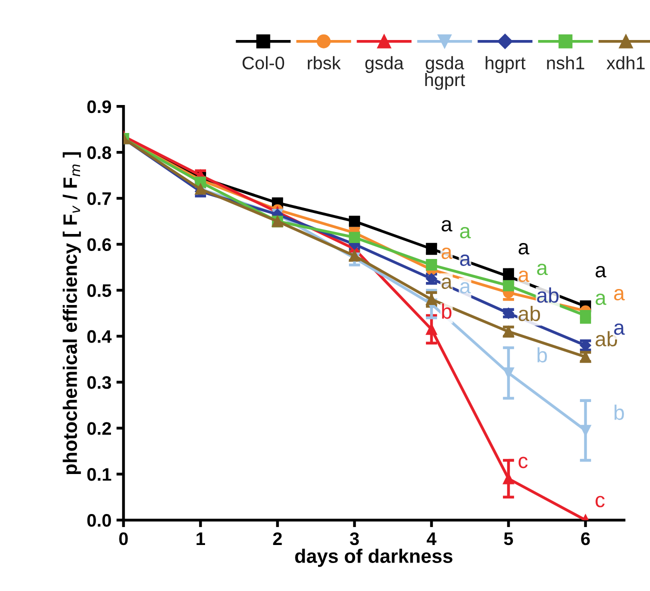  Describe the element at coordinates (565, 63) in the screenshot. I see `legend-label: nsh1` at that location.